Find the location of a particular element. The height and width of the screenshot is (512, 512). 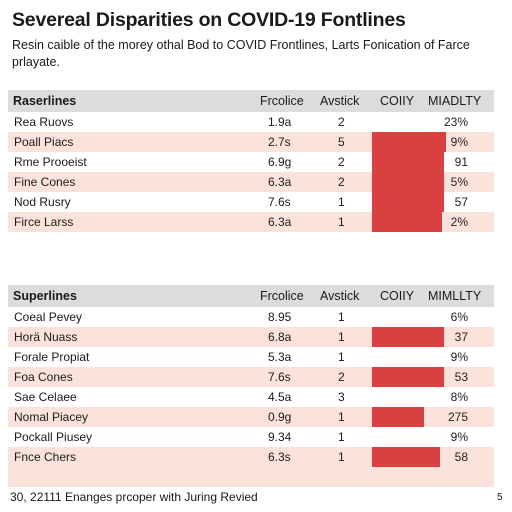

table-row: Firce Larss 6.3a 1 2% is located at coordinates (251, 222).